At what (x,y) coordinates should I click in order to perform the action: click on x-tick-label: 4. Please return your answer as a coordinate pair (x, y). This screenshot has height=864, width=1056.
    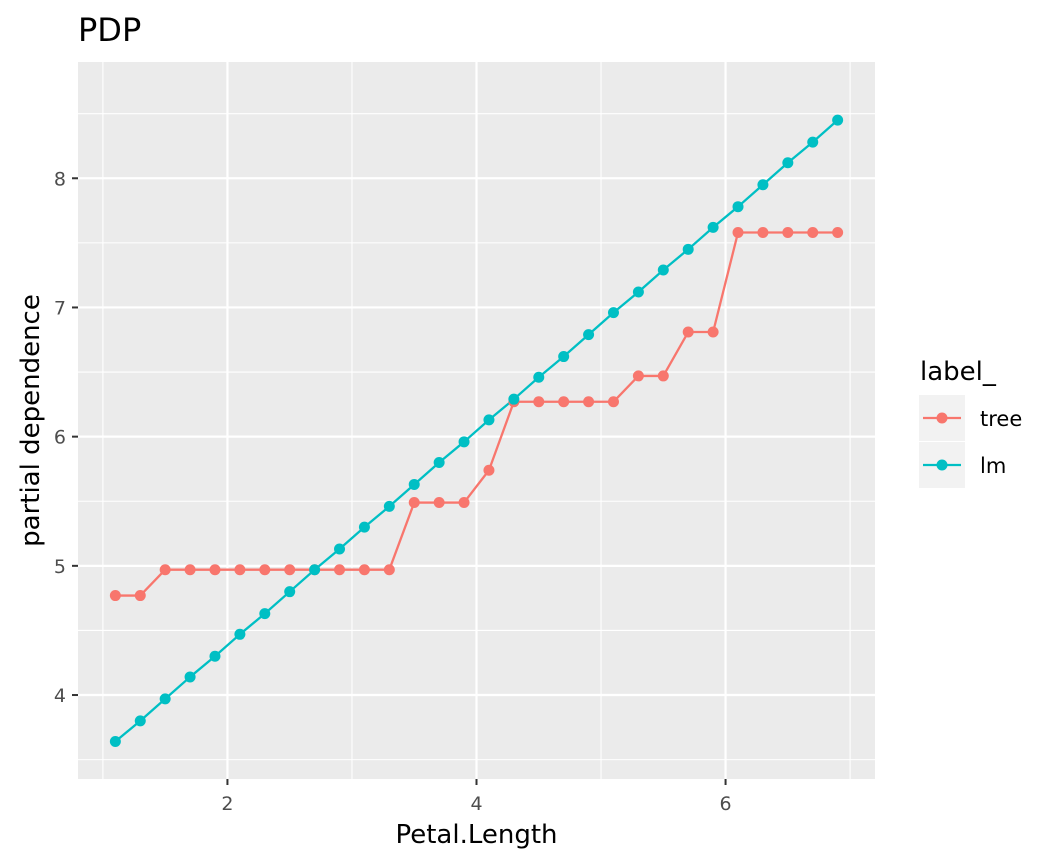
    Looking at the image, I should click on (476, 804).